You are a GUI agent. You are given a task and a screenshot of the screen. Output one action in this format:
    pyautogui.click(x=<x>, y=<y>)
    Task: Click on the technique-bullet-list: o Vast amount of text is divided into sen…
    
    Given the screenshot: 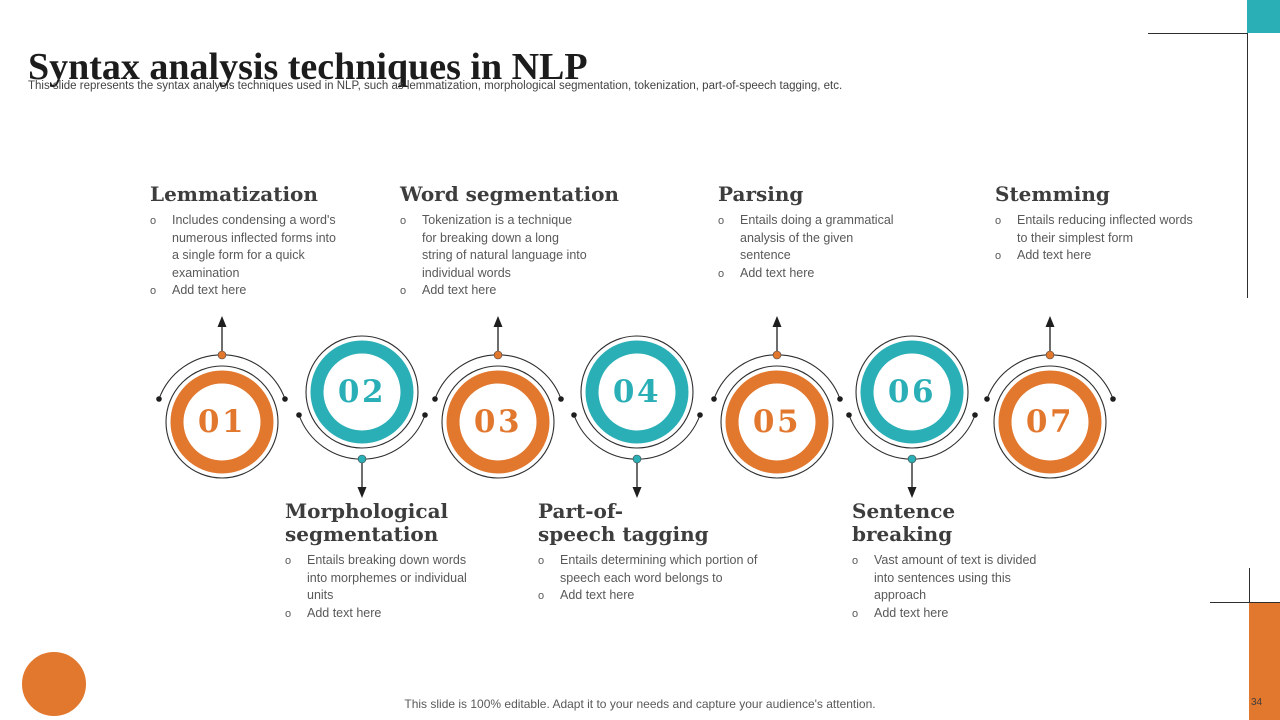 What is the action you would take?
    pyautogui.click(x=948, y=587)
    